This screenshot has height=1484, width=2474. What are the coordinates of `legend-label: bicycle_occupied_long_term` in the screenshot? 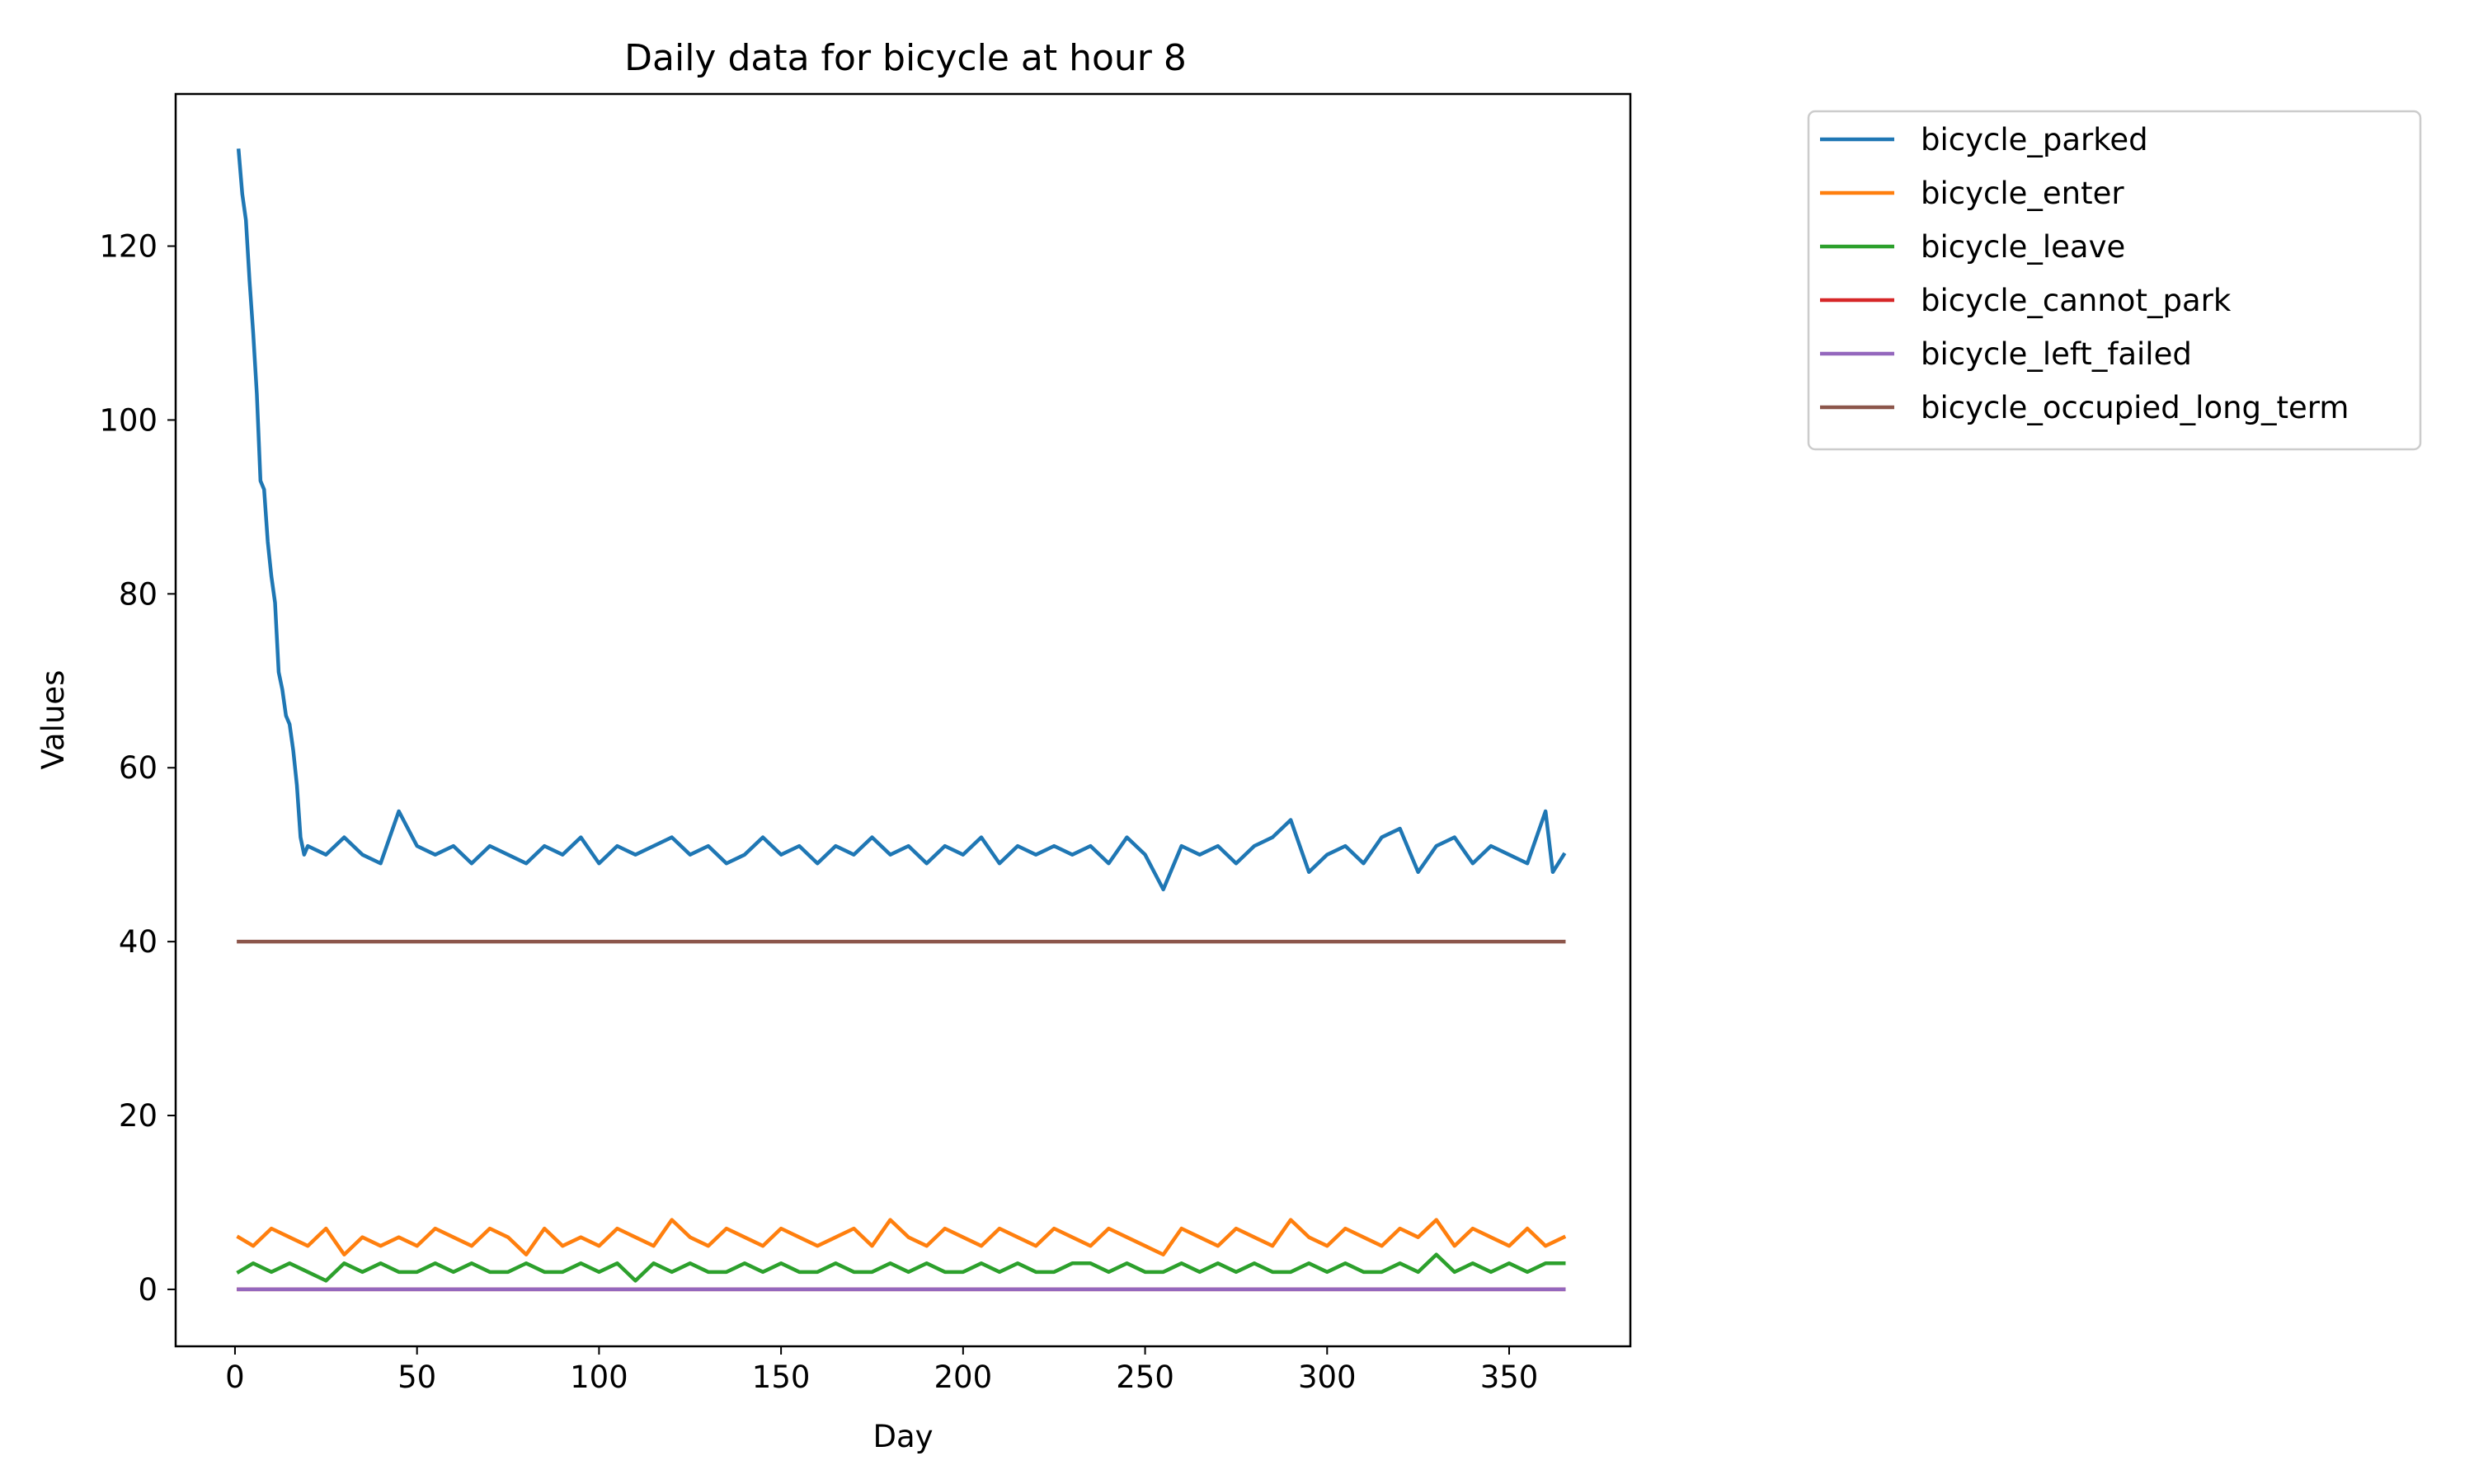 It's located at (2135, 407).